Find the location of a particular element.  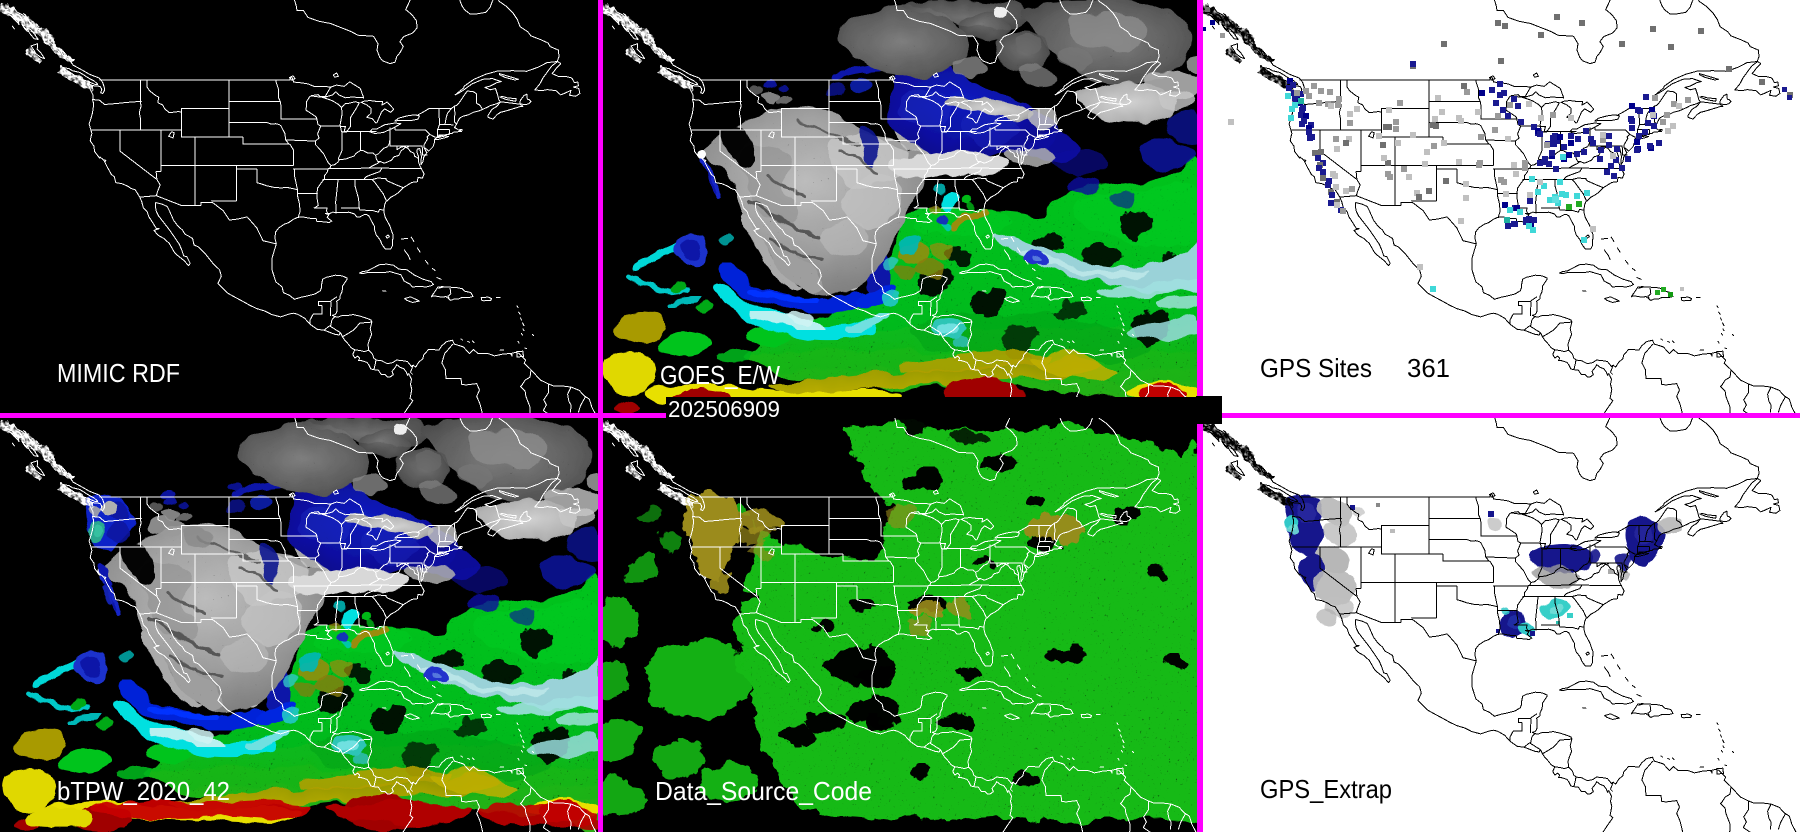

svg-text: 361 is located at coordinates (1428, 368).